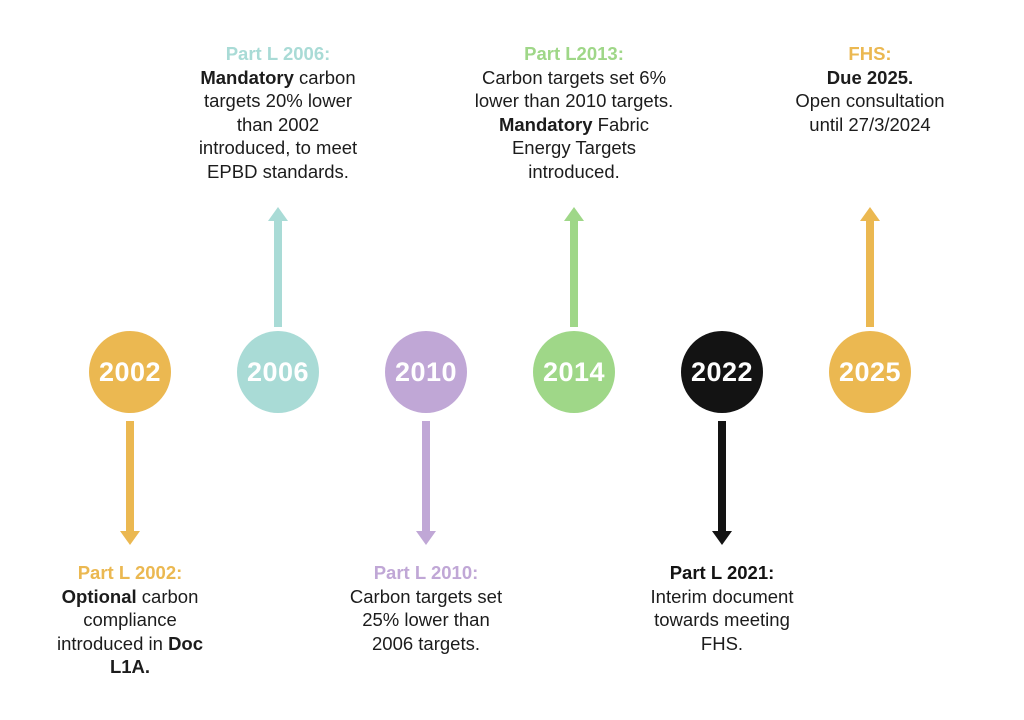 The image size is (1024, 720). I want to click on event-line: compliance, so click(130, 619).